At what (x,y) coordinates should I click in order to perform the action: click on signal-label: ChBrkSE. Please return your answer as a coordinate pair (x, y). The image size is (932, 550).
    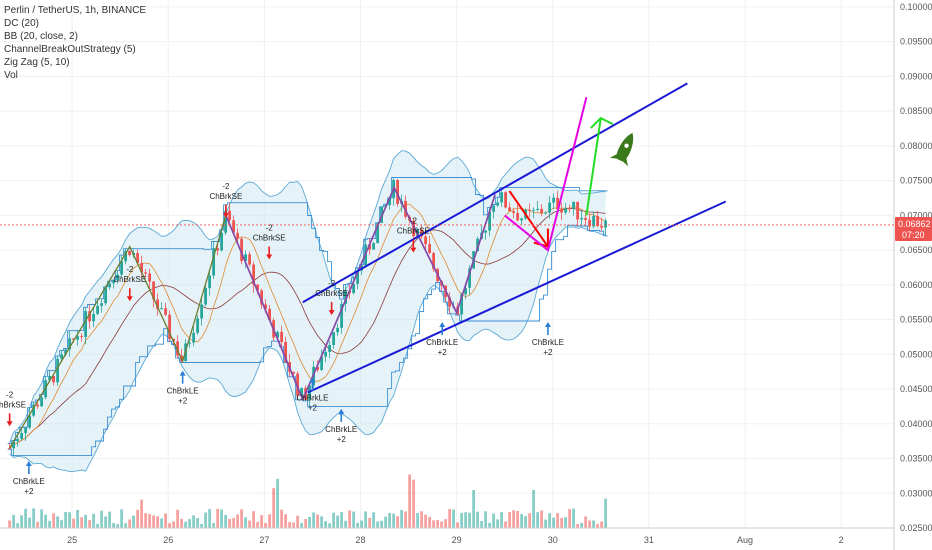
    Looking at the image, I should click on (225, 196).